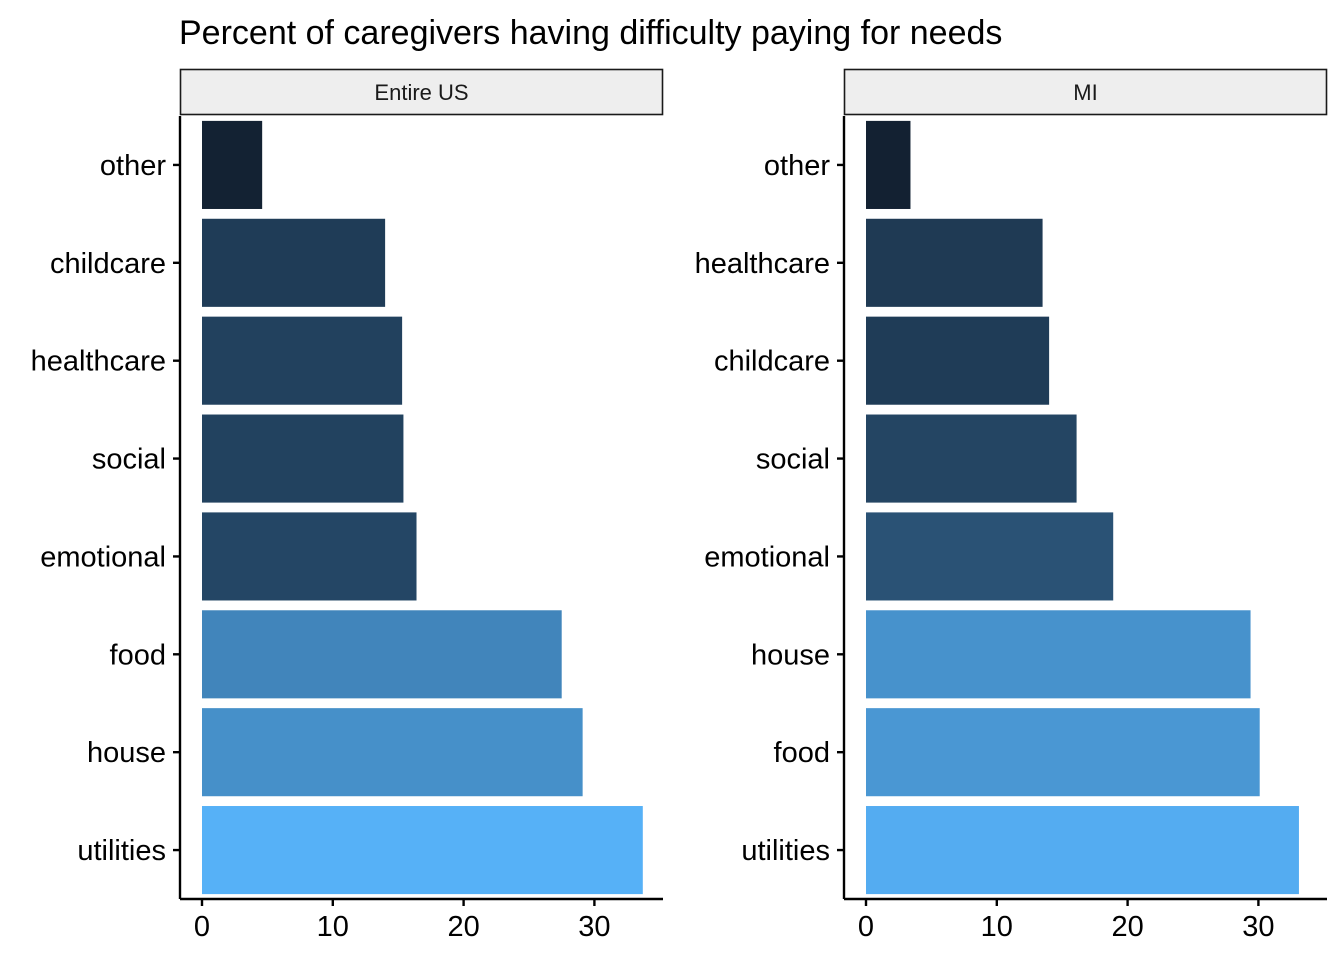  I want to click on panel-strip-label: MI, so click(1085, 92).